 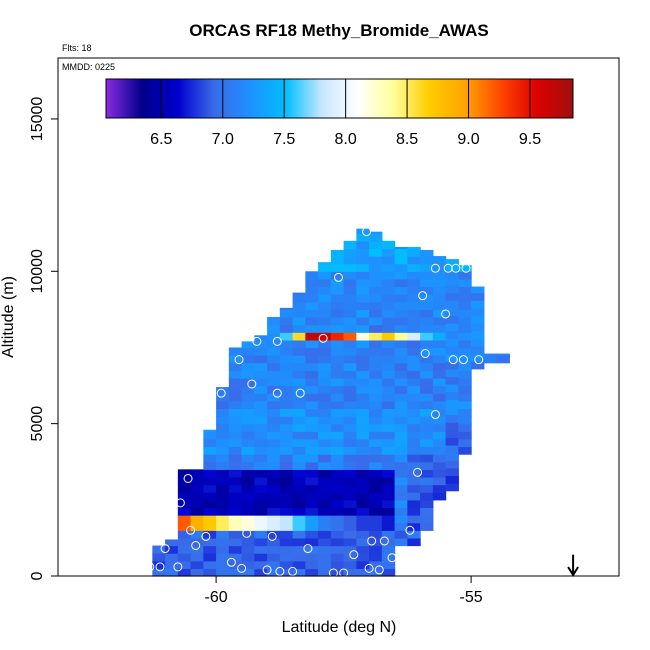 What do you see at coordinates (468, 139) in the screenshot?
I see `colorbar-tick-label: 9.0` at bounding box center [468, 139].